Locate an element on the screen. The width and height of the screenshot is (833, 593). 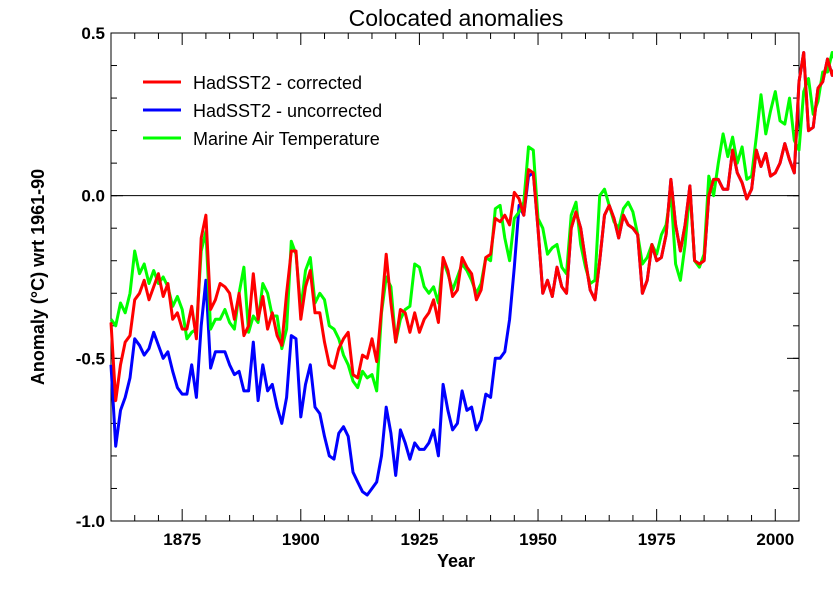
y-axis-label: Anomaly (°C) wrt 1961-90 is located at coordinates (38, 277).